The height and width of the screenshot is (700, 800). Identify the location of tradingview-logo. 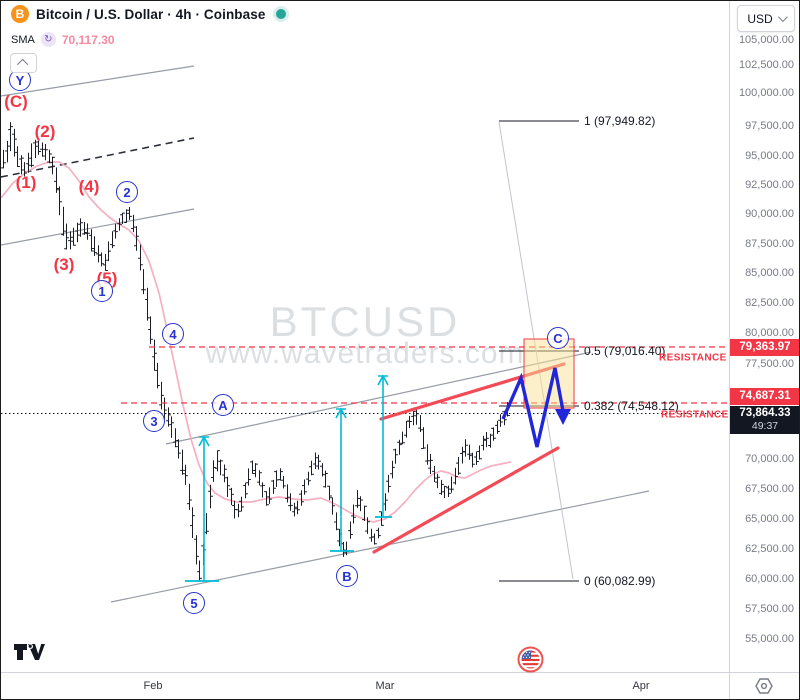
(29, 652).